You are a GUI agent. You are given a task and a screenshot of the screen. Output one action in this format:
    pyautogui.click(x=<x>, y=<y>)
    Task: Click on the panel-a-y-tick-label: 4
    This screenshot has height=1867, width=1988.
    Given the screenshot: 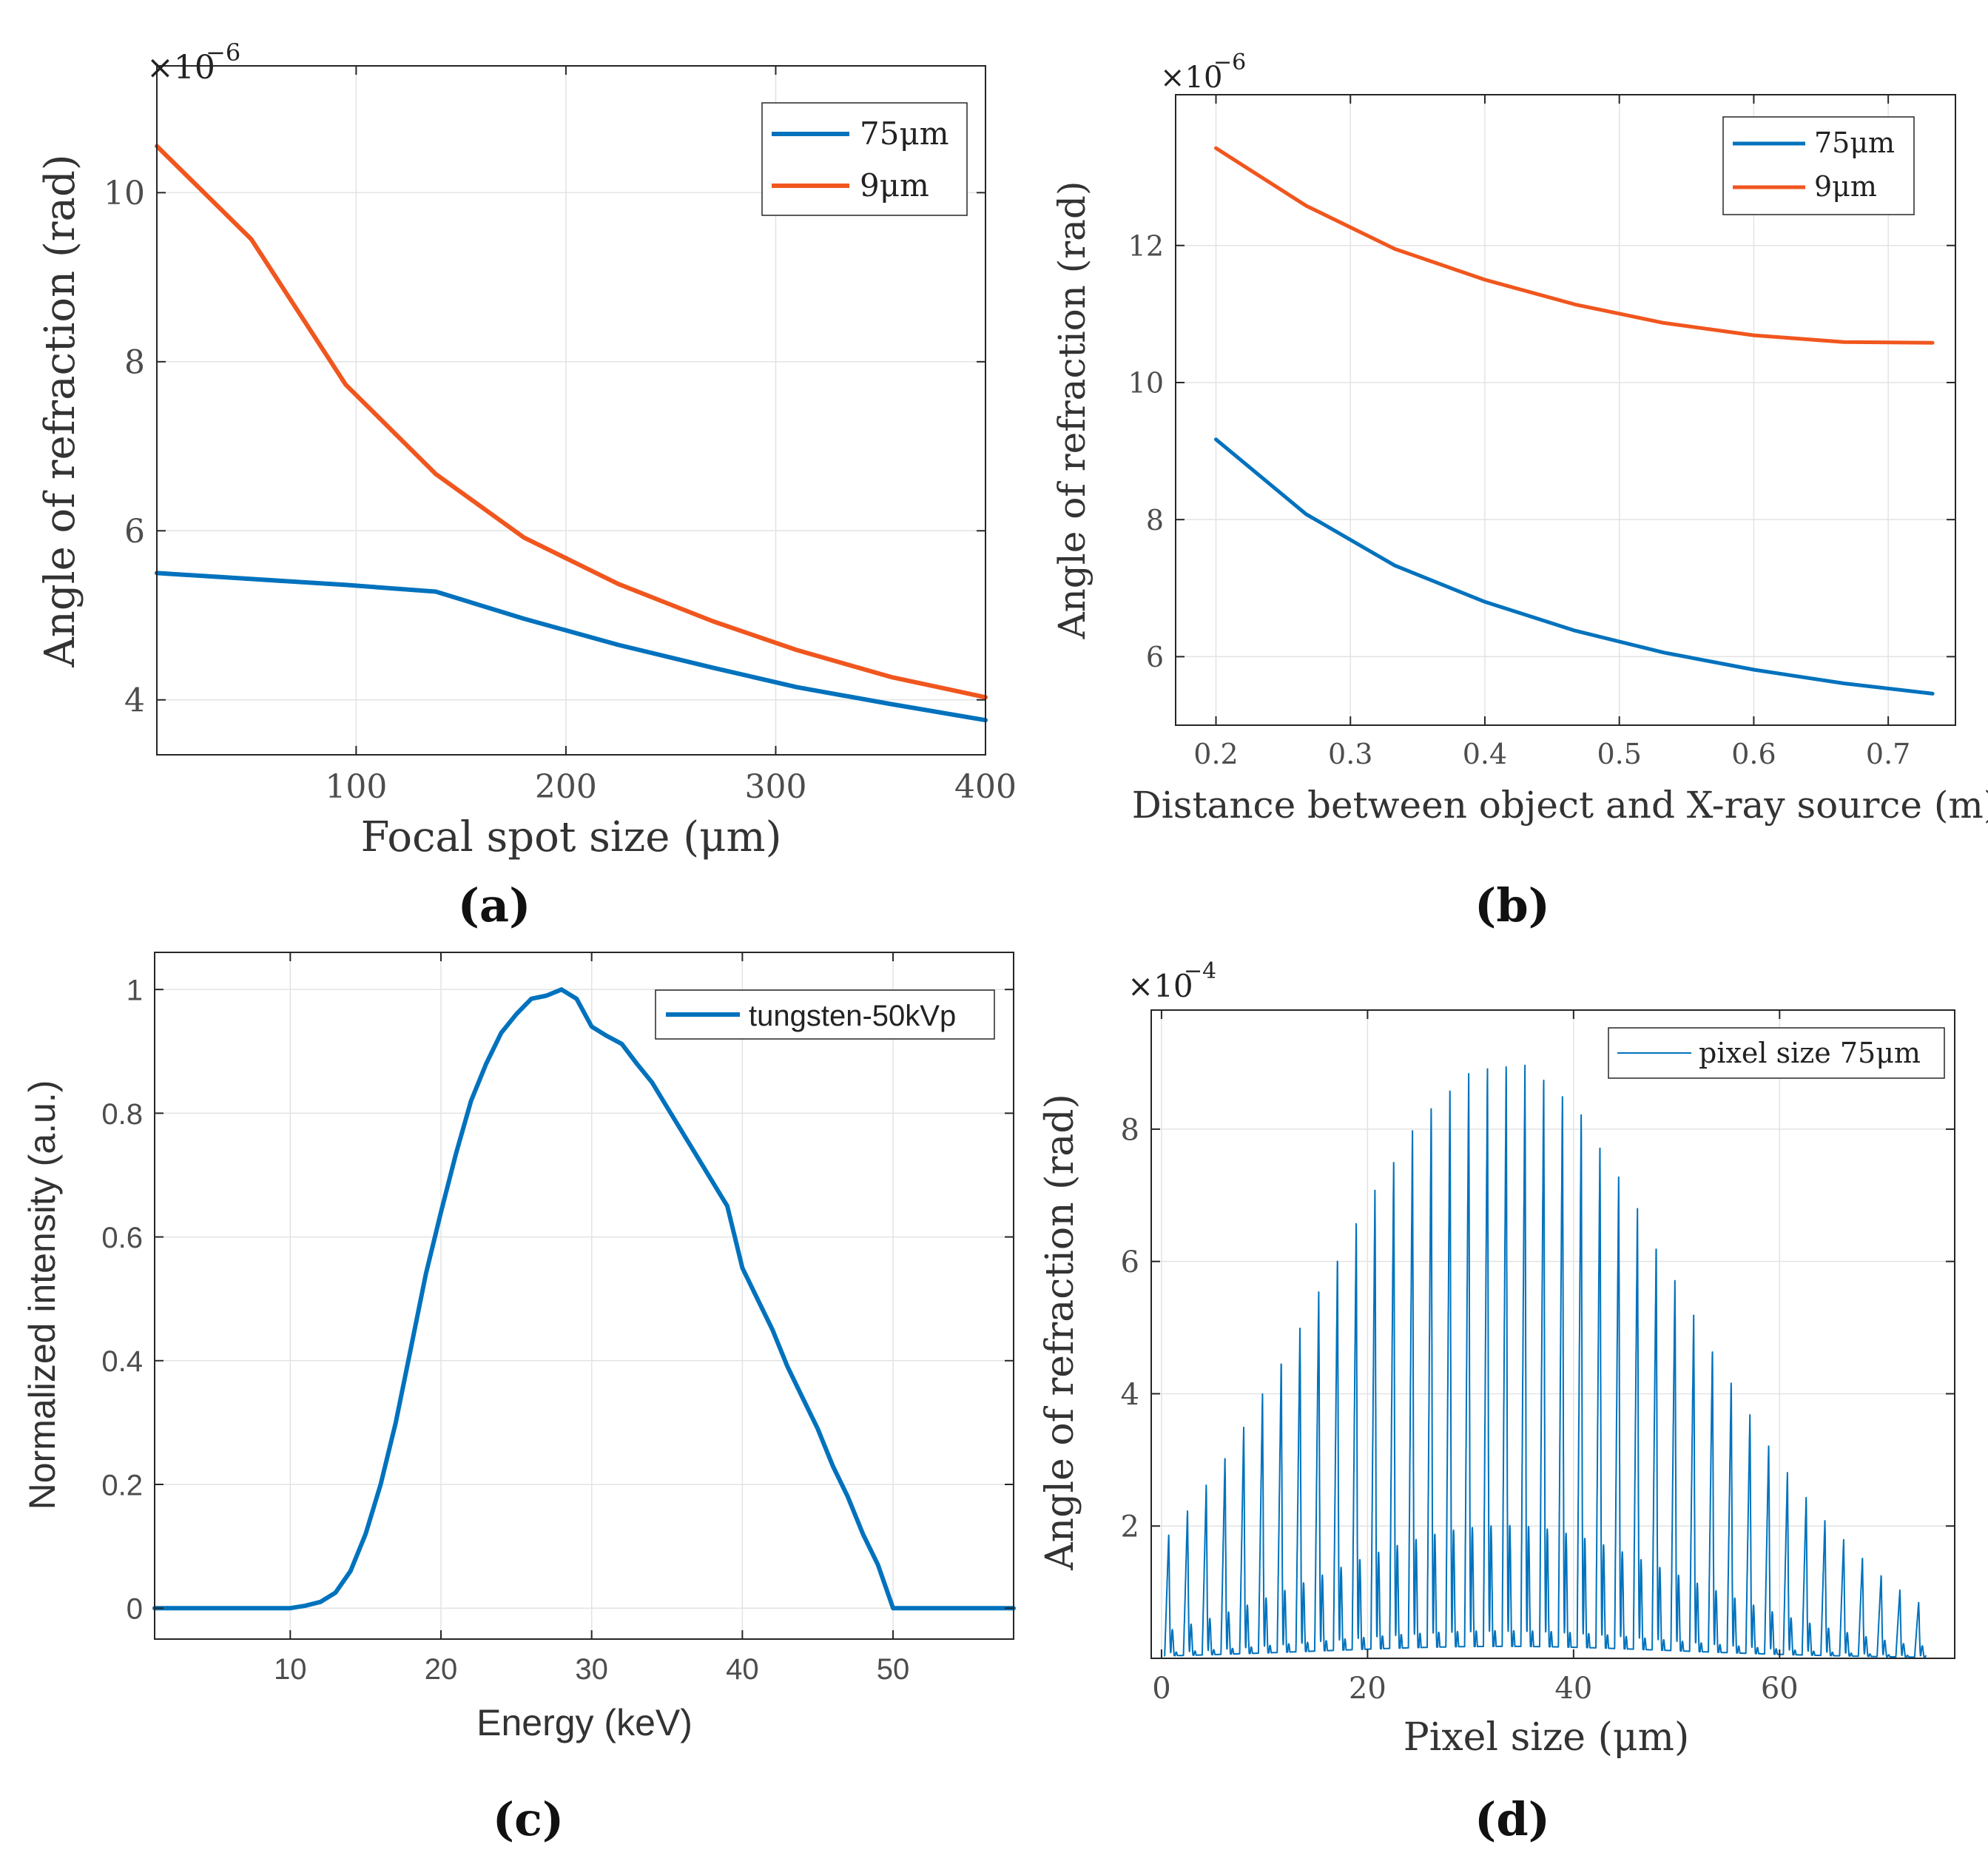 What is the action you would take?
    pyautogui.click(x=134, y=701)
    